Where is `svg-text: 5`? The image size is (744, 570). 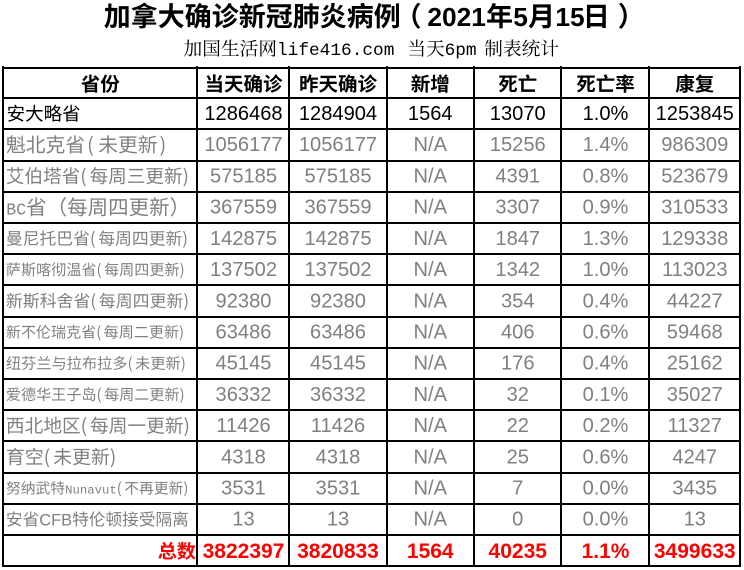
svg-text: 5 is located at coordinates (520, 17).